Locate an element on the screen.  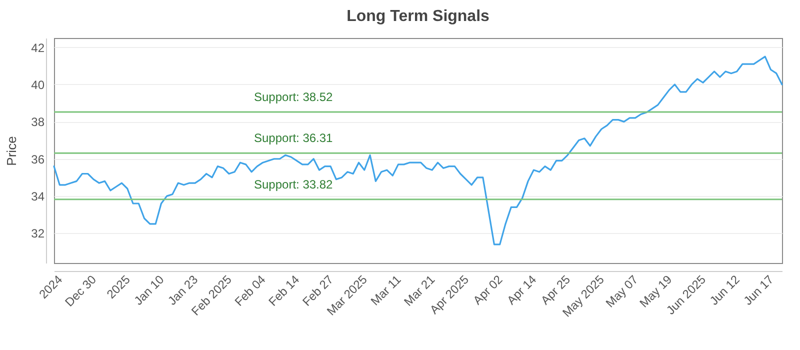
x-tick-label: Apr 14 is located at coordinates (522, 290).